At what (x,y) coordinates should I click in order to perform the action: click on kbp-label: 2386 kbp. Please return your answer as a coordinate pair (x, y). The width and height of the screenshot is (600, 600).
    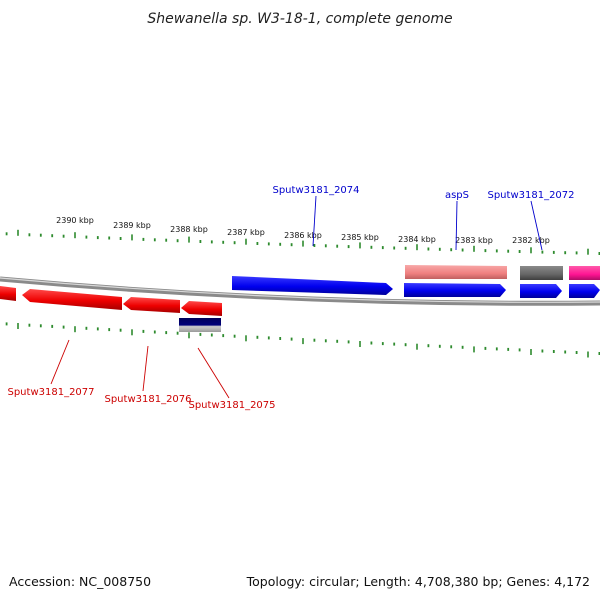
    Looking at the image, I should click on (303, 235).